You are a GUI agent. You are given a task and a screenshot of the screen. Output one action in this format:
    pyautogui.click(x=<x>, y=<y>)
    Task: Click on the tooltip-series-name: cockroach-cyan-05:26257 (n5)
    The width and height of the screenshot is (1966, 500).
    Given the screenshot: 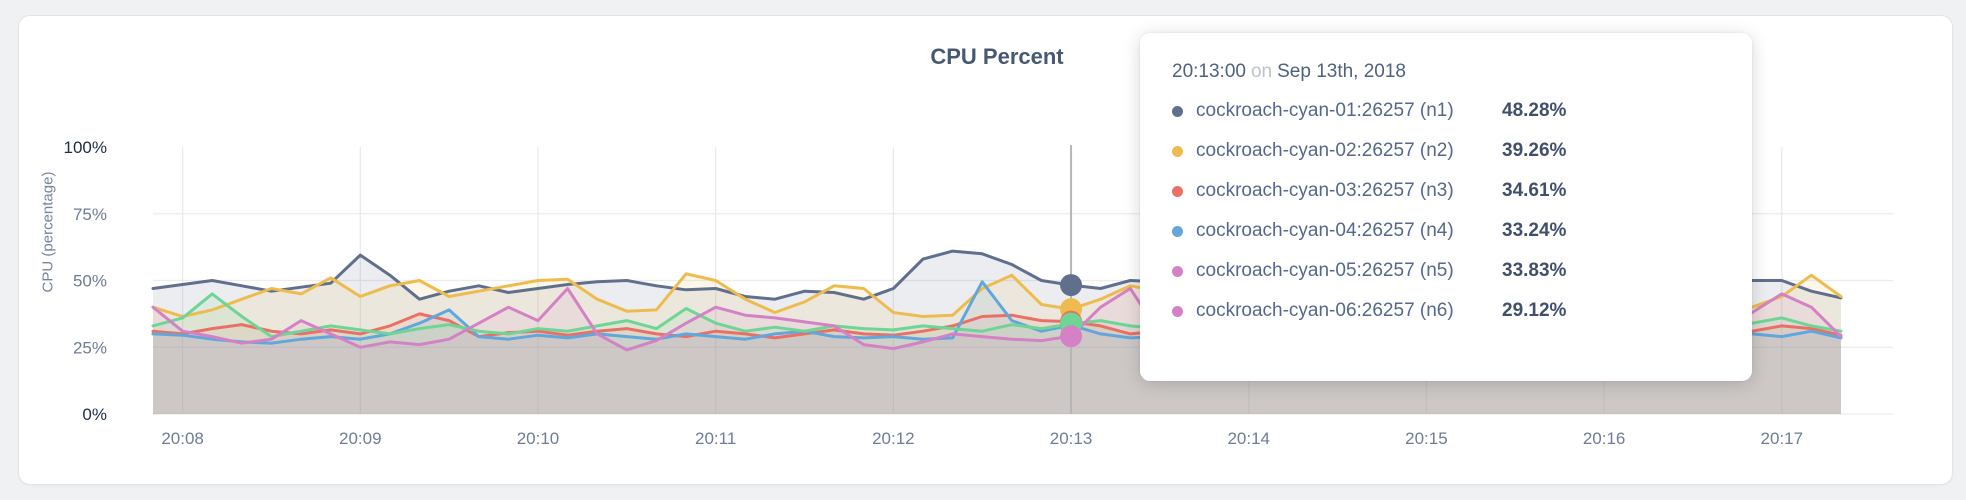 What is the action you would take?
    pyautogui.click(x=1325, y=270)
    